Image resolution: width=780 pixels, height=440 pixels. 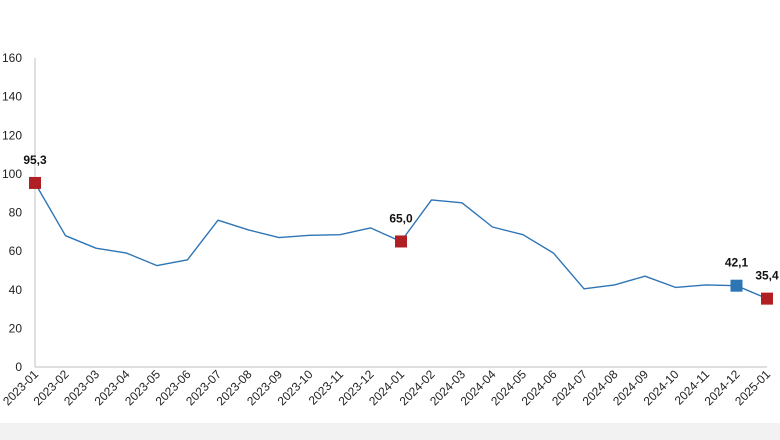 I want to click on y-tick-label: 80, so click(x=16, y=213).